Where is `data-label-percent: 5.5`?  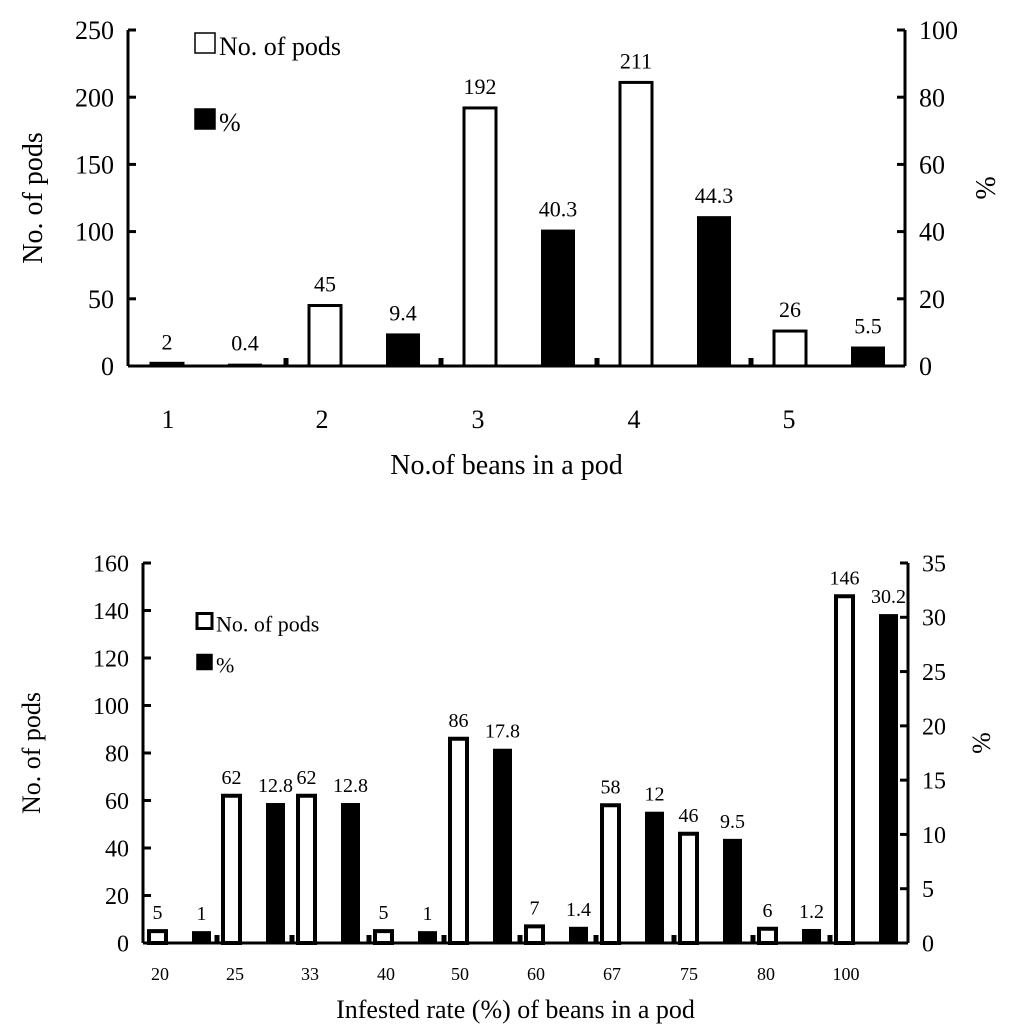
data-label-percent: 5.5 is located at coordinates (868, 326).